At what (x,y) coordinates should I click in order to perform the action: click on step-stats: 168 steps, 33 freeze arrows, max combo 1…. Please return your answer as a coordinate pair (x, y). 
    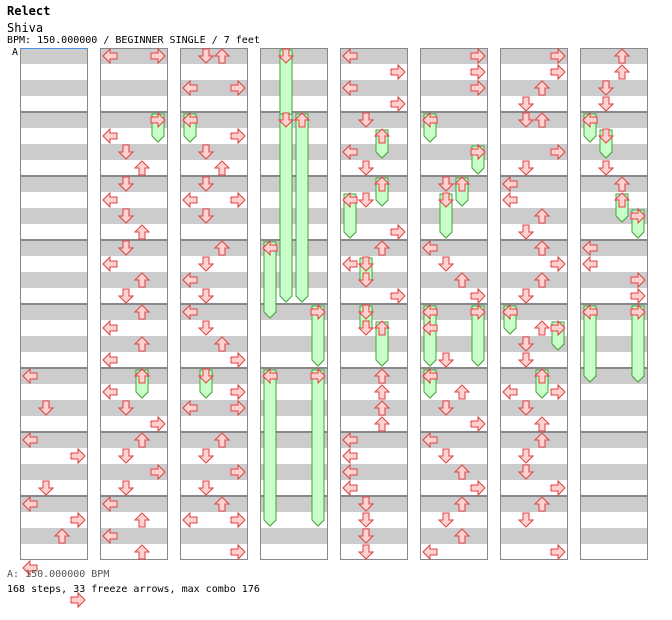
    Looking at the image, I should click on (133, 589).